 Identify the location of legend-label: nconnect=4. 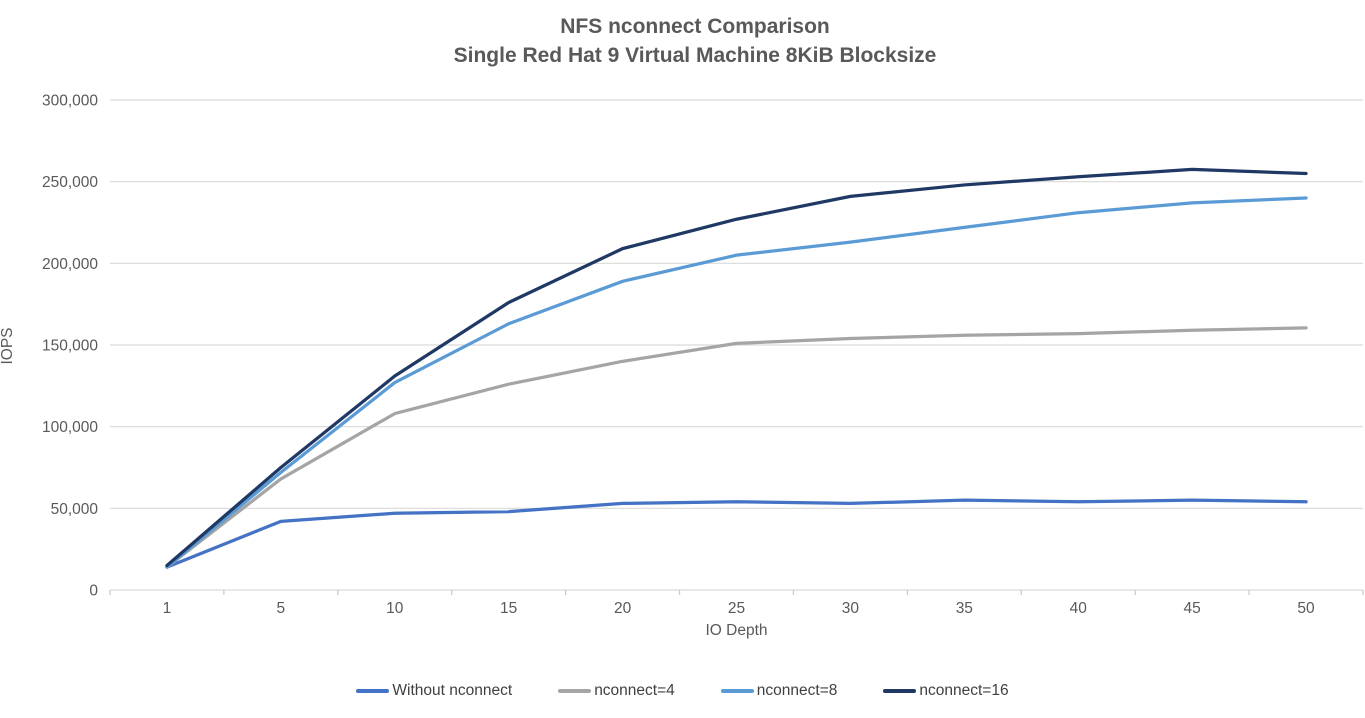
(634, 690).